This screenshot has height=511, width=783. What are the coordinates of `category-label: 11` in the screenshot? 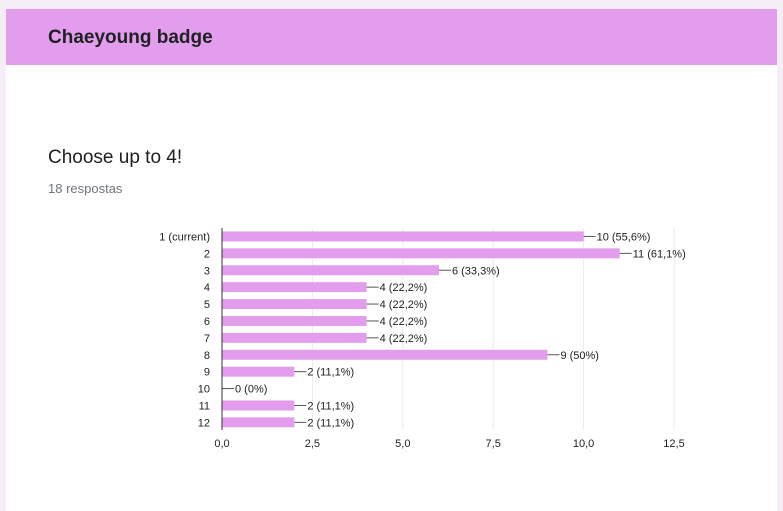 It's located at (204, 406).